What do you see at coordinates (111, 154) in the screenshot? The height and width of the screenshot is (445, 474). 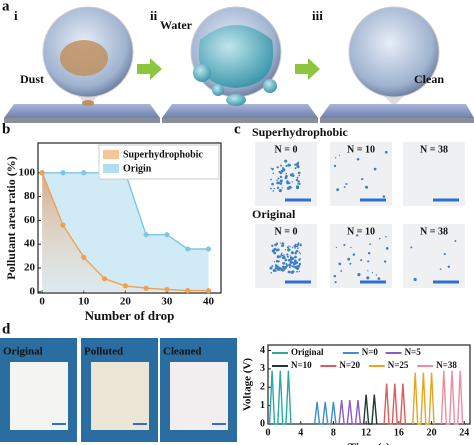 I see `legend-swatch` at bounding box center [111, 154].